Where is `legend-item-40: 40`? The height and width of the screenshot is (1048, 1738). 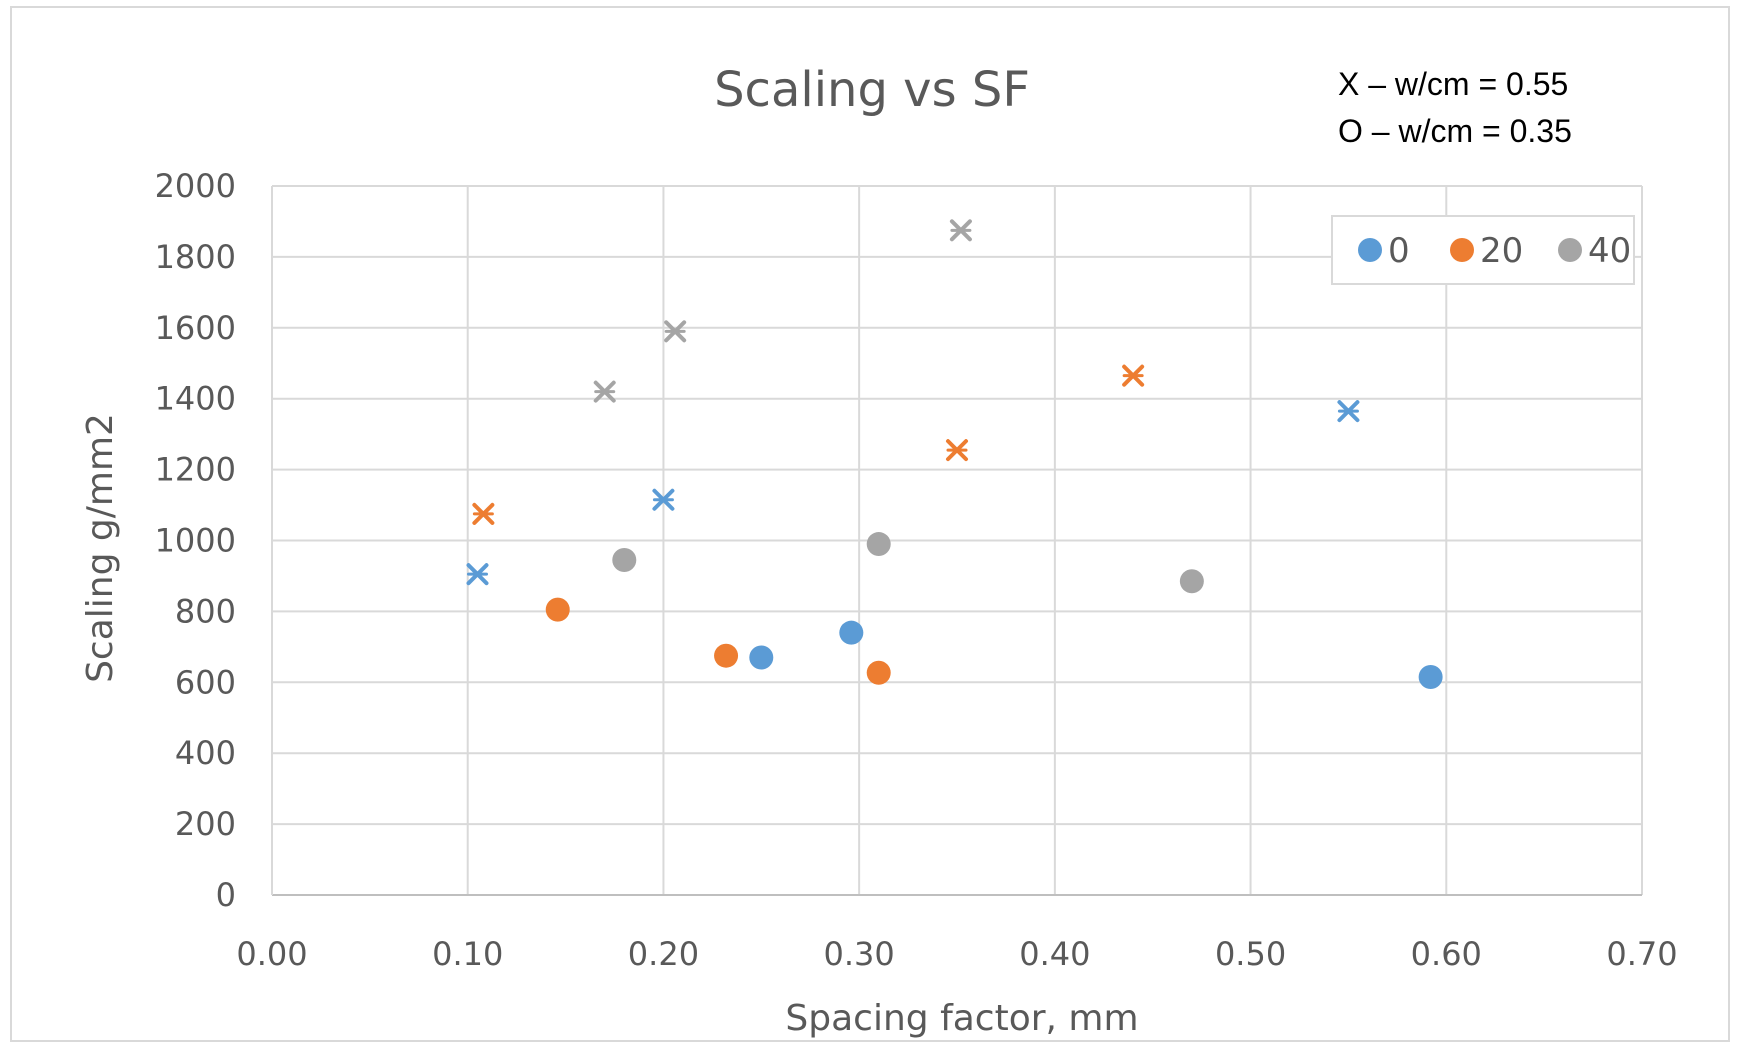
legend-item-40: 40 is located at coordinates (1594, 251).